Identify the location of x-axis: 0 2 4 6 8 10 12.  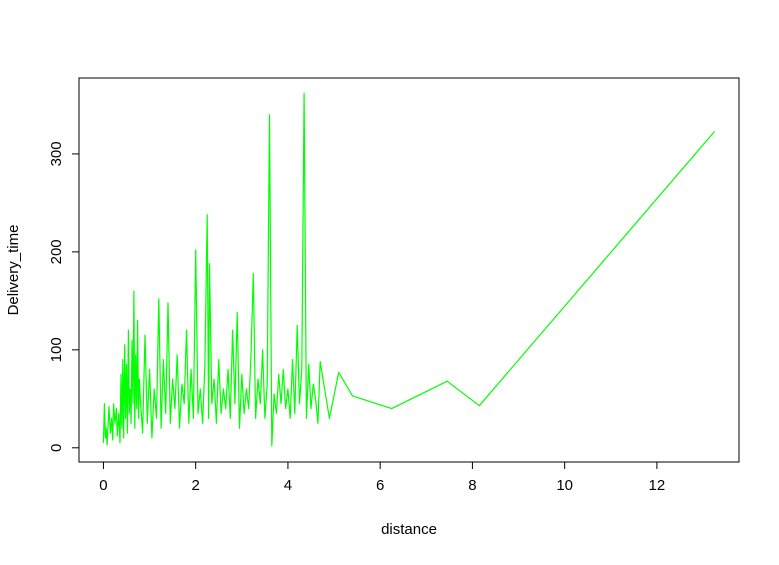
(382, 477).